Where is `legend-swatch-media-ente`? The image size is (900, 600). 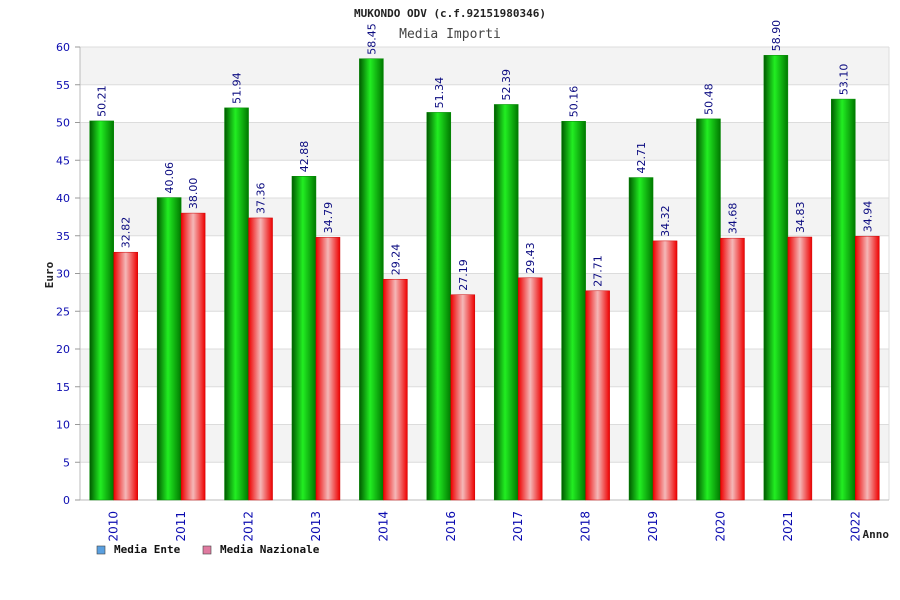 legend-swatch-media-ente is located at coordinates (101, 550).